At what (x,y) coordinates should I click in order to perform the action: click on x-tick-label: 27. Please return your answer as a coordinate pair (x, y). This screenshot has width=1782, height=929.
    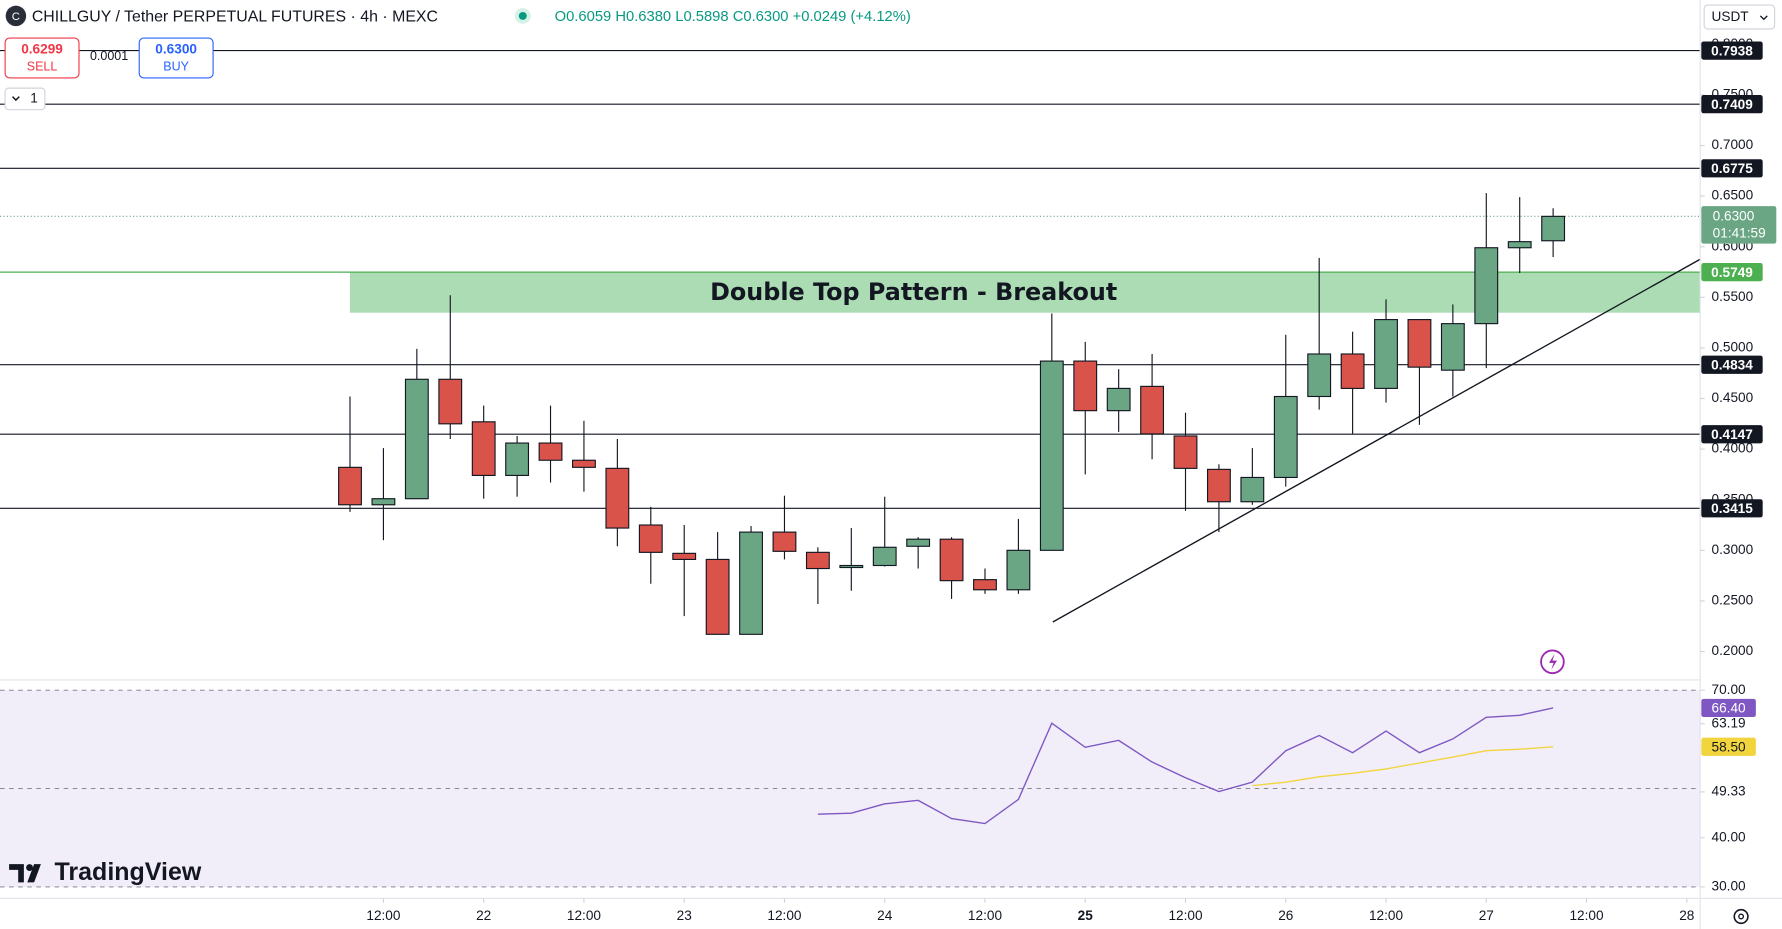
    Looking at the image, I should click on (1486, 915).